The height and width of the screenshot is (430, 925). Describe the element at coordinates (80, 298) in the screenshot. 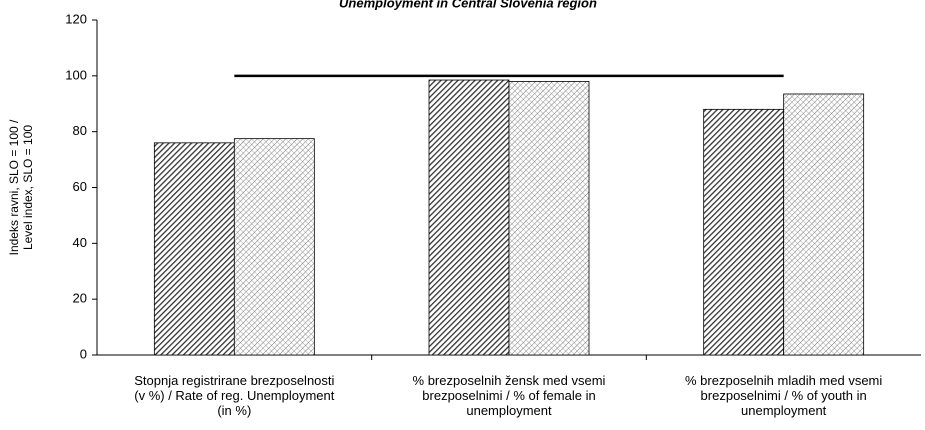

I see `y-tick-label: 20` at that location.